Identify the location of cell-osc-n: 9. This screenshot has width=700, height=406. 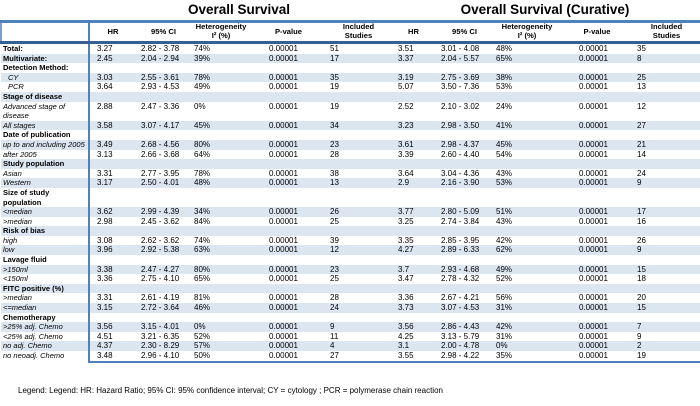
(666, 183).